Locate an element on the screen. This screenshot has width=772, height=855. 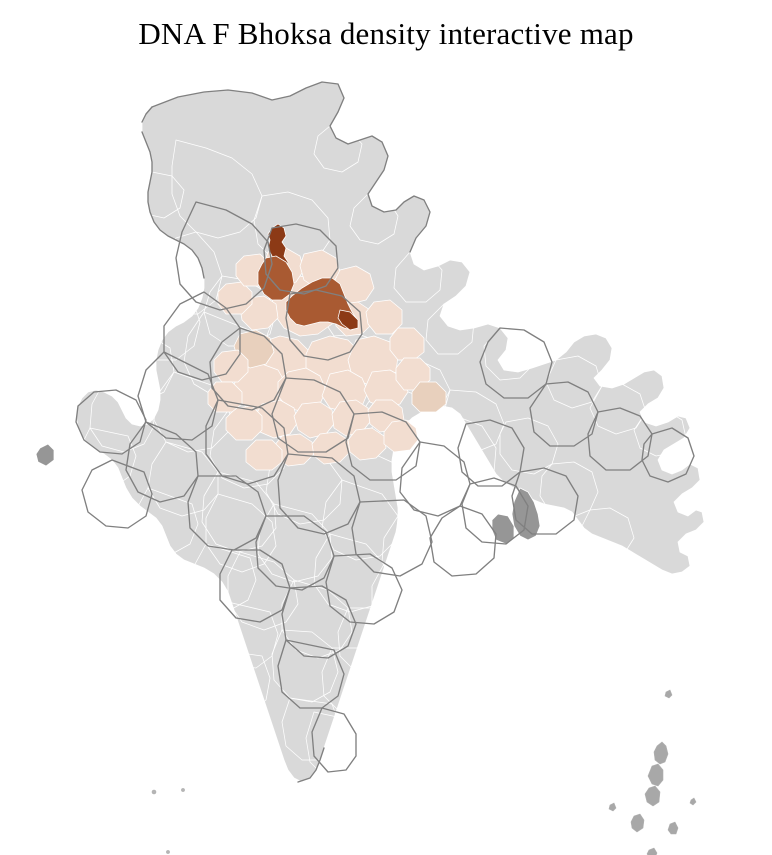
island-little-andaman is located at coordinates (637, 823).